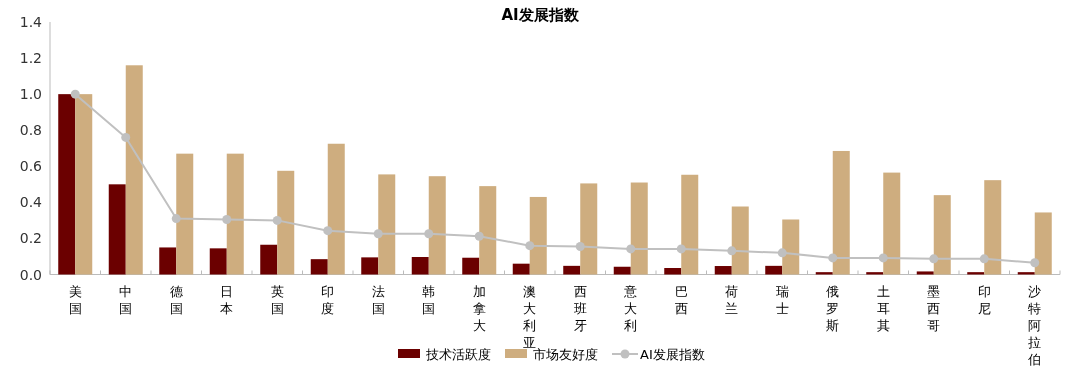 Image resolution: width=1080 pixels, height=378 pixels. What do you see at coordinates (630, 308) in the screenshot?
I see `x-tick-label: 意大利` at bounding box center [630, 308].